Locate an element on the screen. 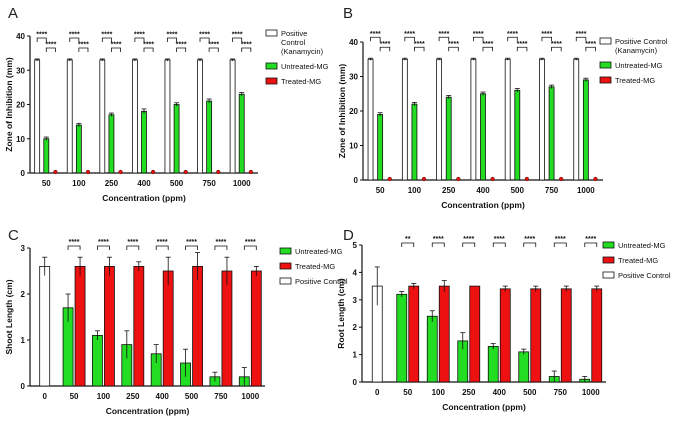 The height and width of the screenshot is (425, 685). x-tick-label: 0 is located at coordinates (377, 392).